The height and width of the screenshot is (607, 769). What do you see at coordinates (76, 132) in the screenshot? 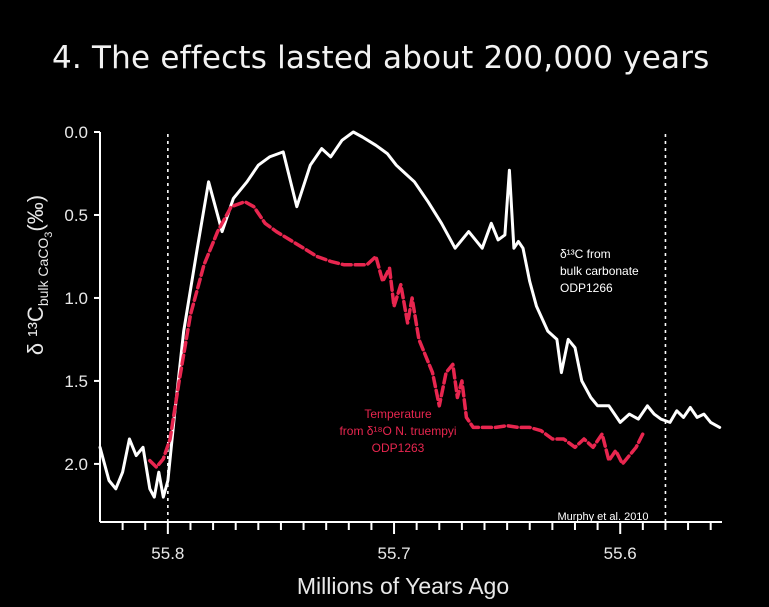
I see `y-tick-label: 0.0` at bounding box center [76, 132].